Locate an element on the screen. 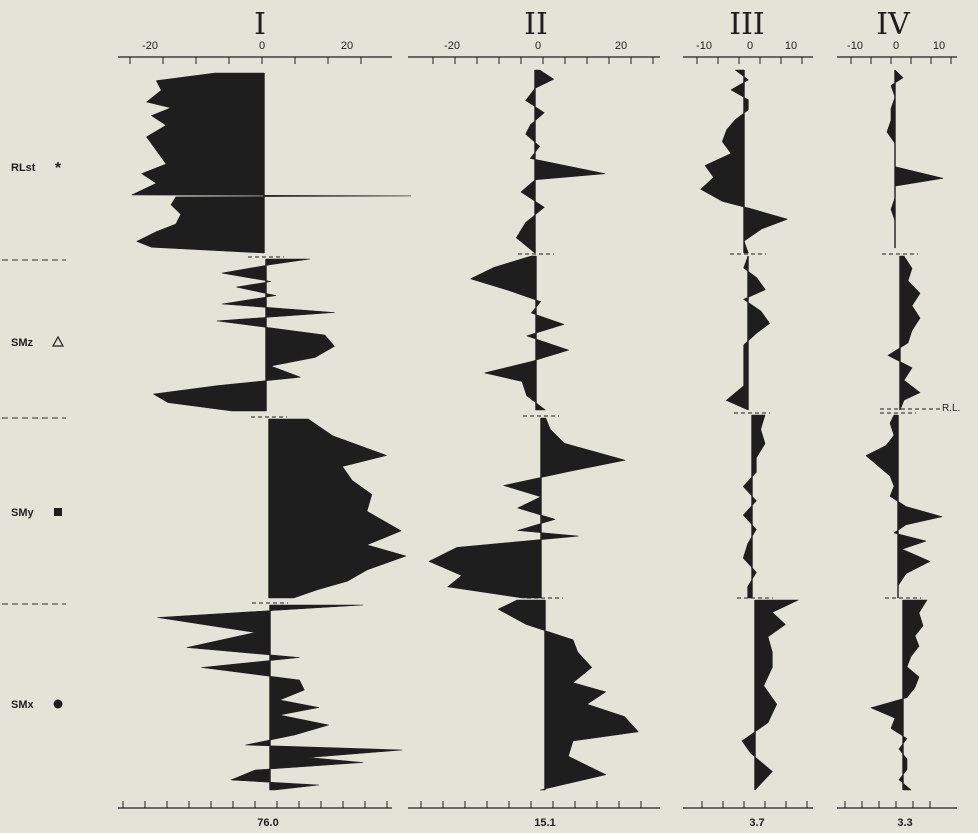  panel-3: III -10 0 10 3.7 is located at coordinates (748, 418).